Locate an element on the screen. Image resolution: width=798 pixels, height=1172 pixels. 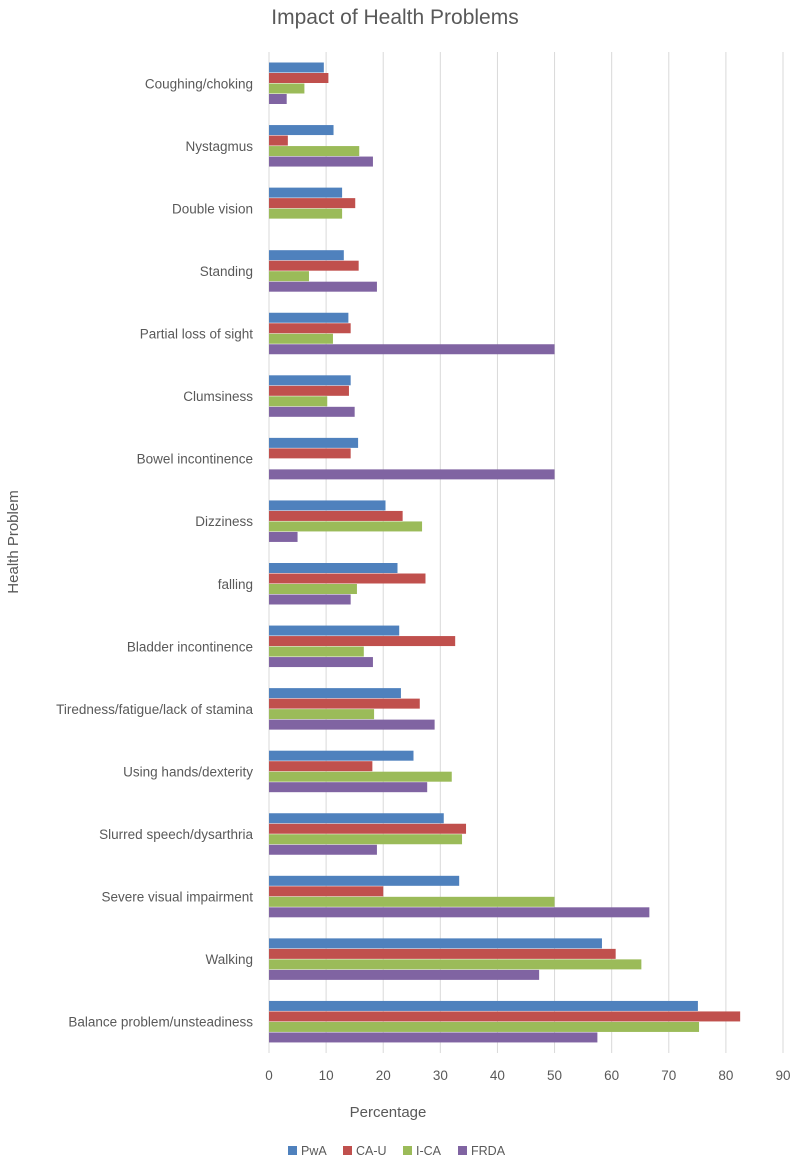
bar-pwa-double-vision is located at coordinates (306, 192).